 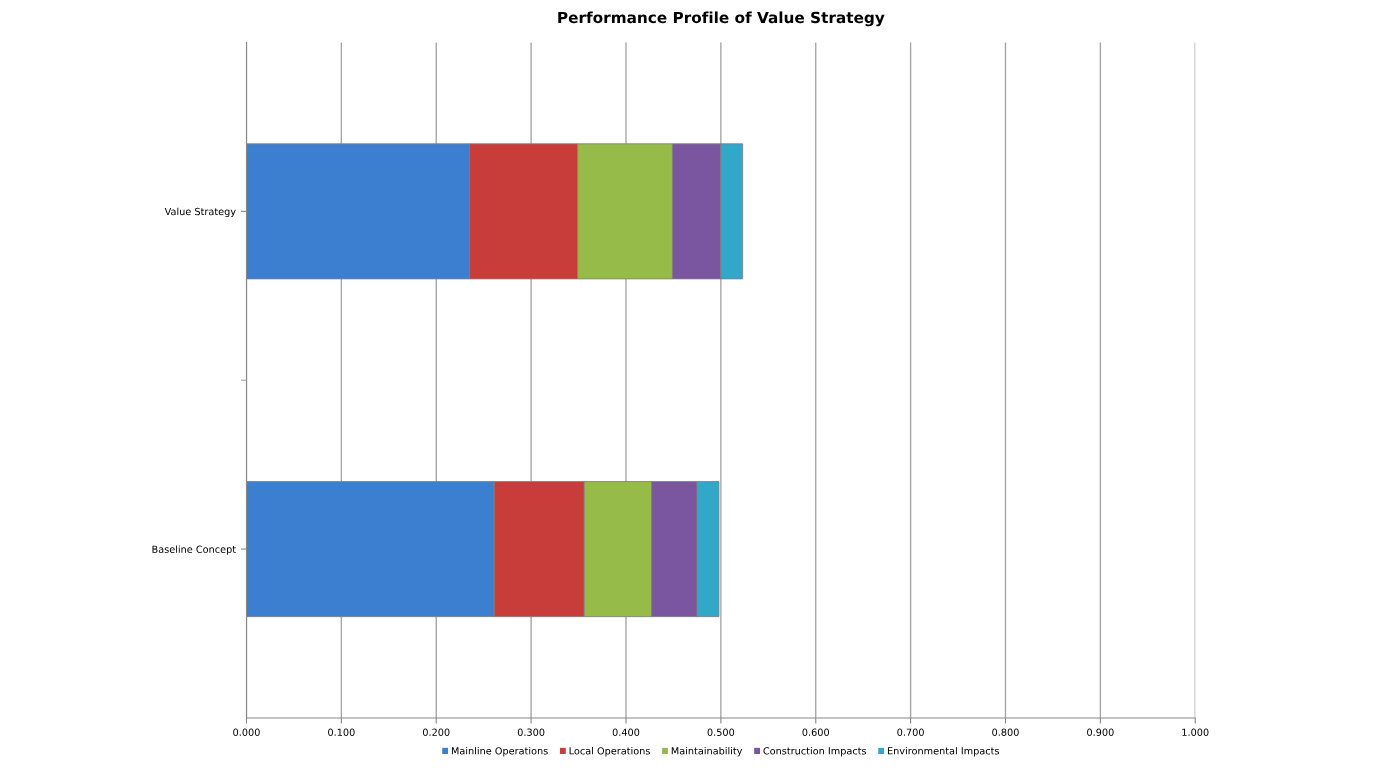 I want to click on x-tick-label: 0.000, so click(x=246, y=732).